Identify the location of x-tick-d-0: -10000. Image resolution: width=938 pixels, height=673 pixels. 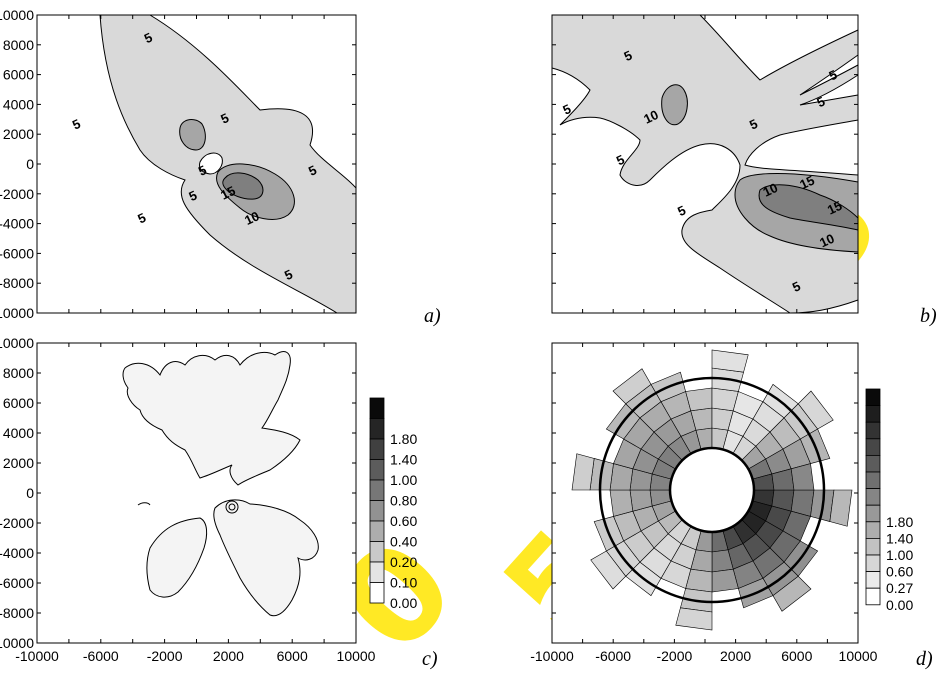
(552, 656).